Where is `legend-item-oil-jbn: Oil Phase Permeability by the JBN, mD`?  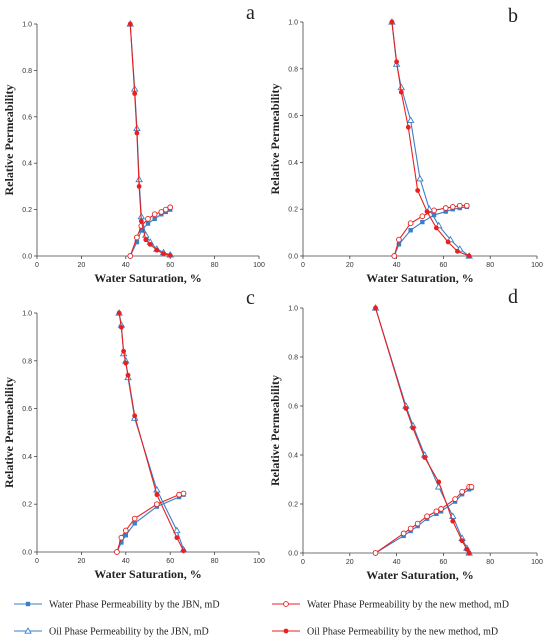
legend-item-oil-jbn: Oil Phase Permeability by the JBN, mD is located at coordinates (111, 632).